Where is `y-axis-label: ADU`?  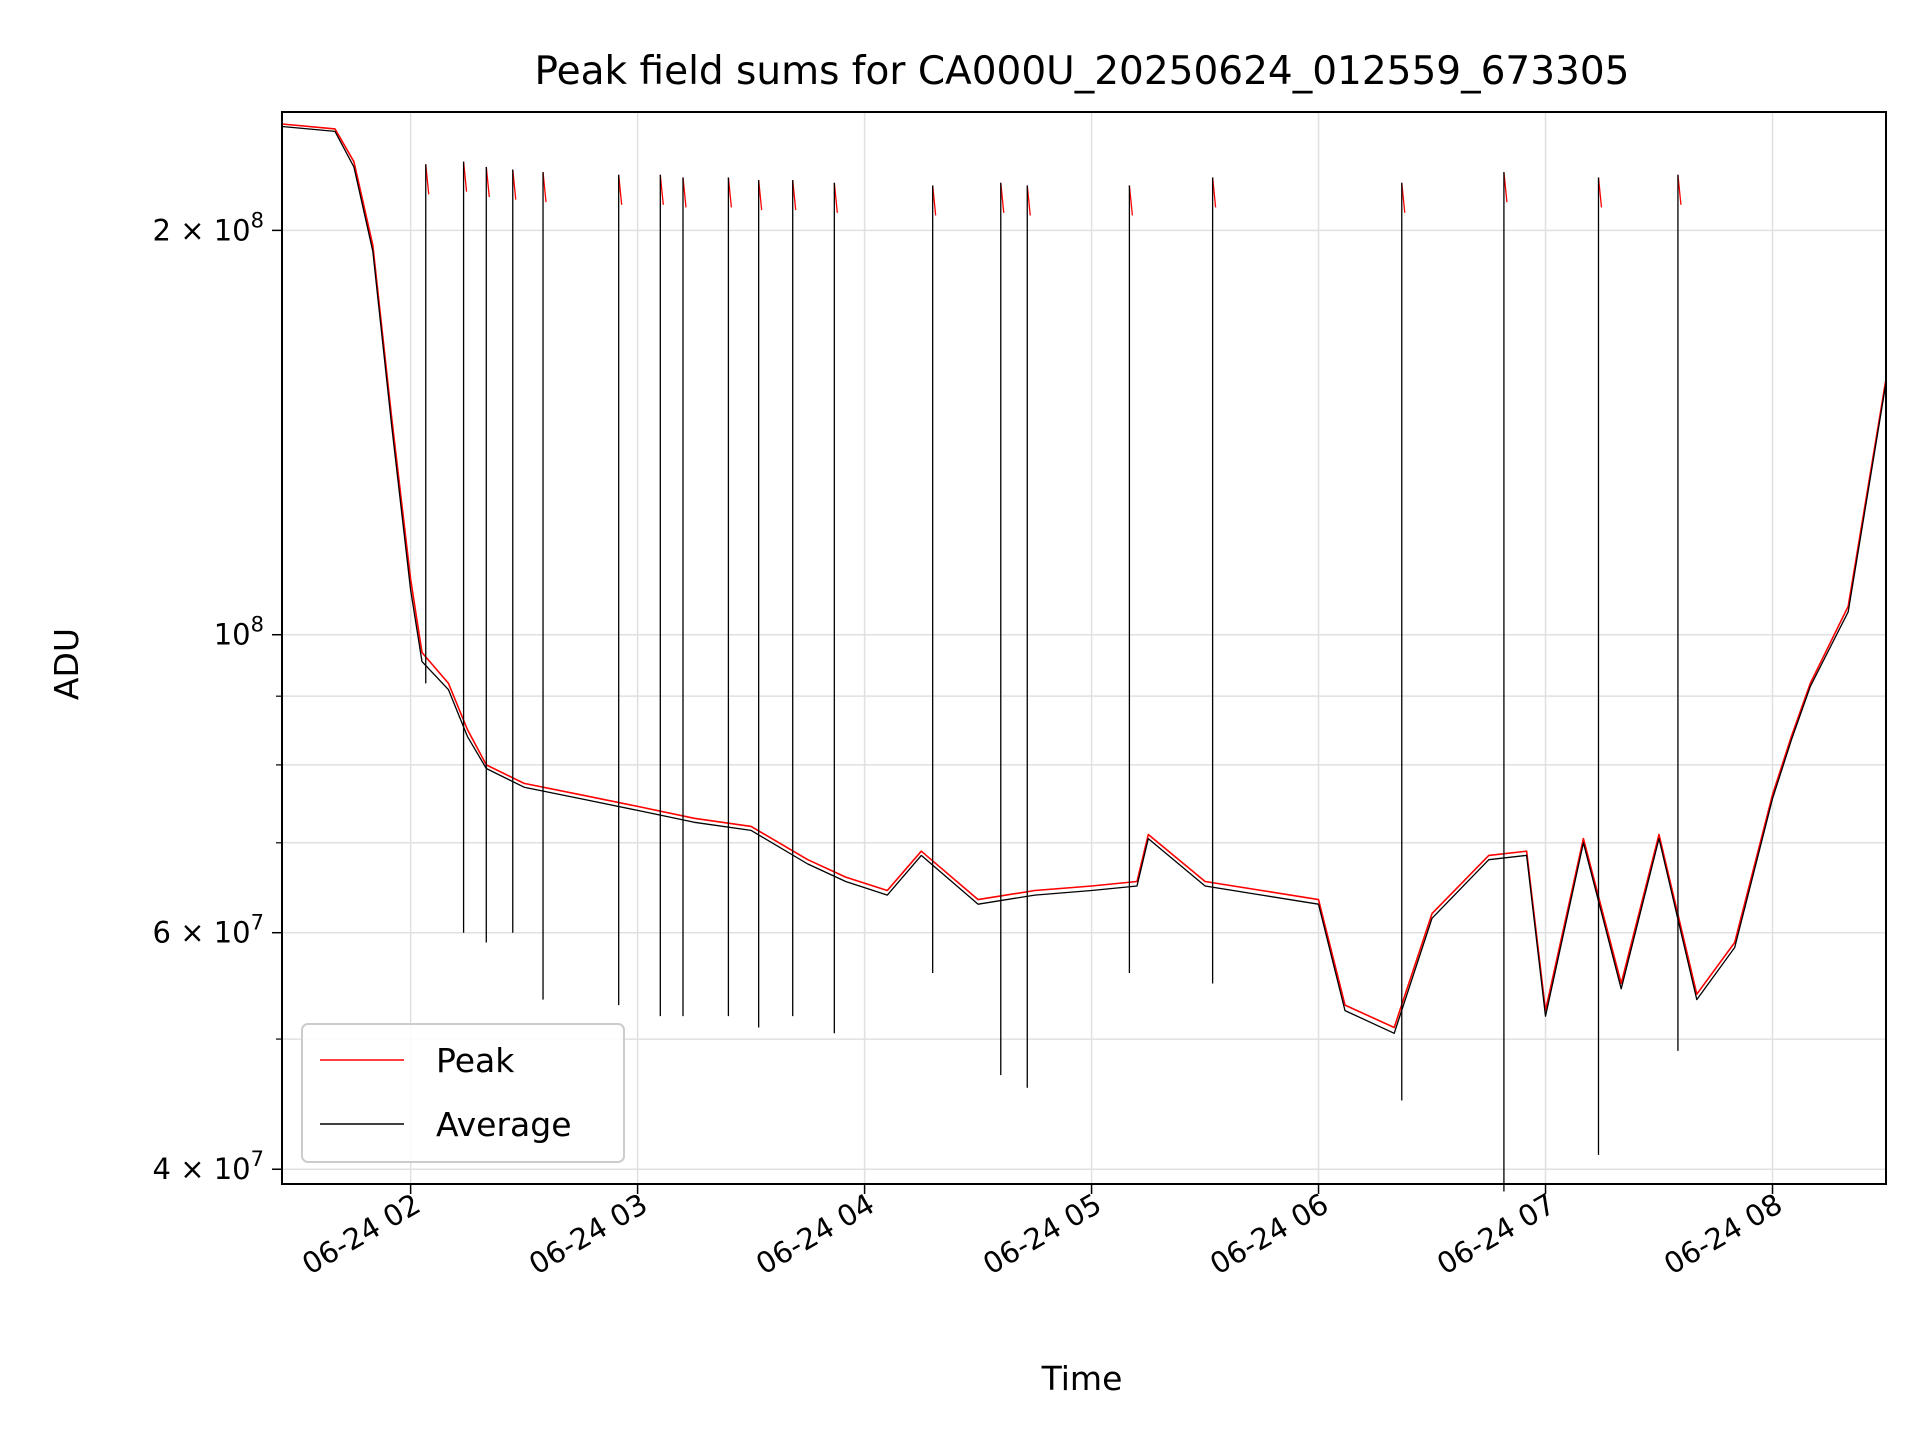 y-axis-label: ADU is located at coordinates (66, 664).